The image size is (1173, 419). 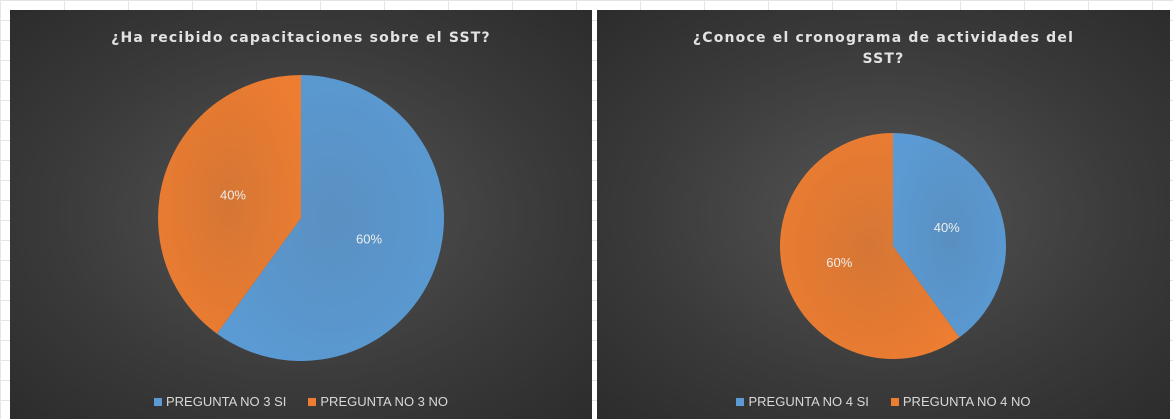 I want to click on legend-item: PREGUNTA NO 3 SI, so click(x=220, y=401).